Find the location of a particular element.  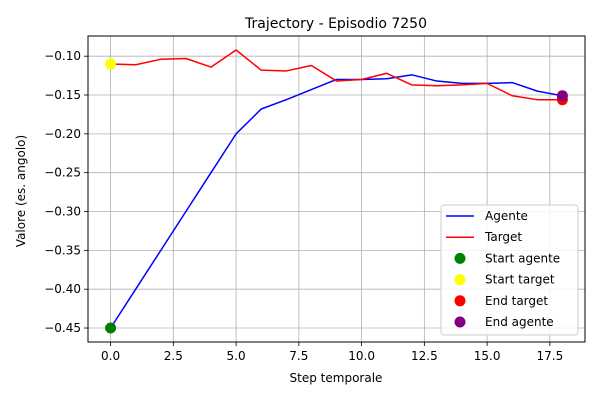

x-tick-label: 12.5 is located at coordinates (424, 356).